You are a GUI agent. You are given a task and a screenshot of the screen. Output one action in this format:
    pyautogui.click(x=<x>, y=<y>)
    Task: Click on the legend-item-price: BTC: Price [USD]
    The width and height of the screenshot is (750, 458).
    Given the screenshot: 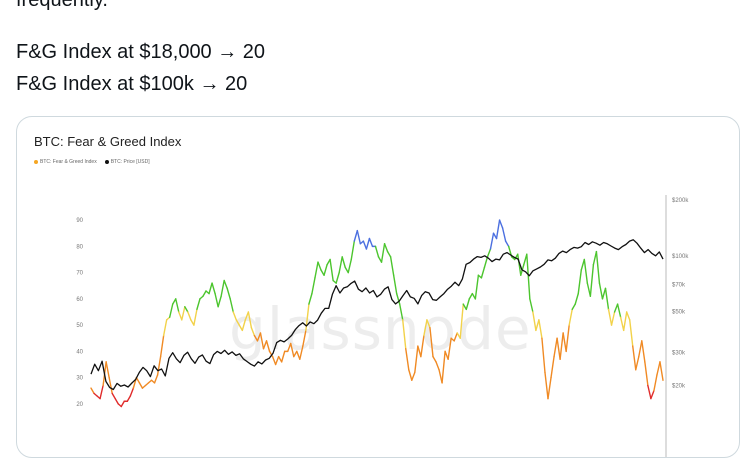 What is the action you would take?
    pyautogui.click(x=127, y=162)
    